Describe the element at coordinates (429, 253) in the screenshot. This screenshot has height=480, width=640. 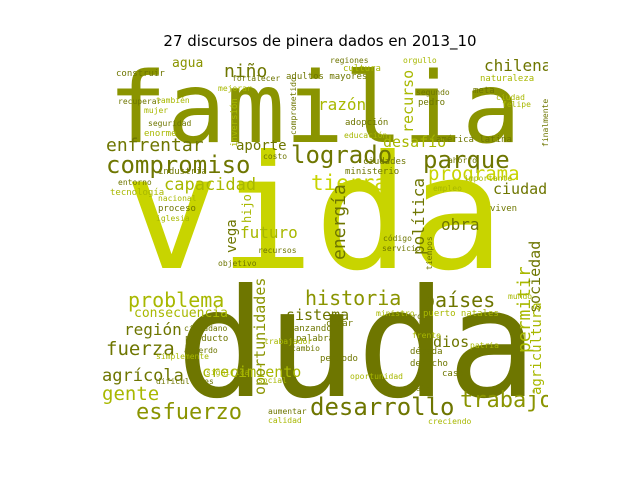
I see `word-tiempos: tiempos` at that location.